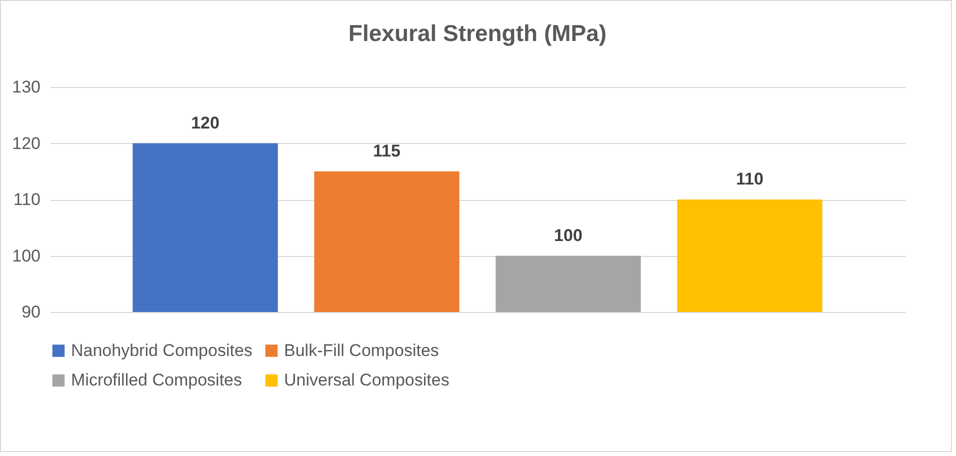 This screenshot has height=456, width=956. Describe the element at coordinates (367, 380) in the screenshot. I see `legend-label: Universal Composites` at that location.